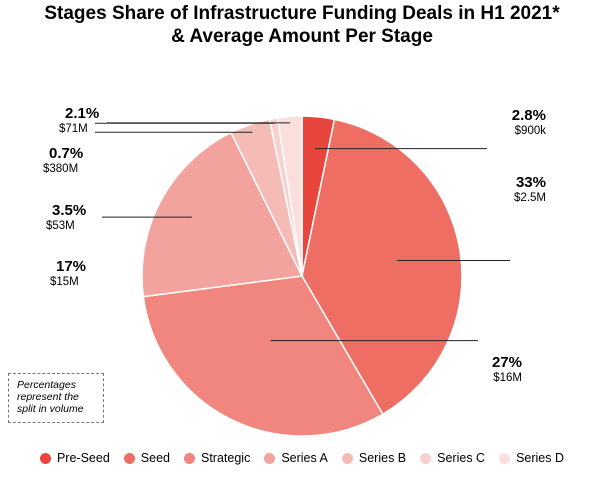  What do you see at coordinates (64, 282) in the screenshot?
I see `amount-label-series-a: $15M` at bounding box center [64, 282].